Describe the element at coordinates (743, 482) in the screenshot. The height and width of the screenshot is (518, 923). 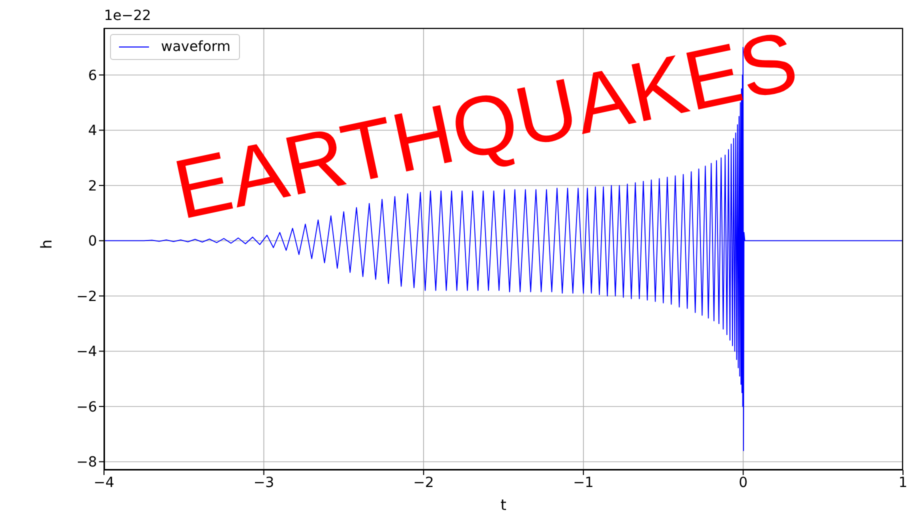
I see `x-tick-label: 0` at that location.